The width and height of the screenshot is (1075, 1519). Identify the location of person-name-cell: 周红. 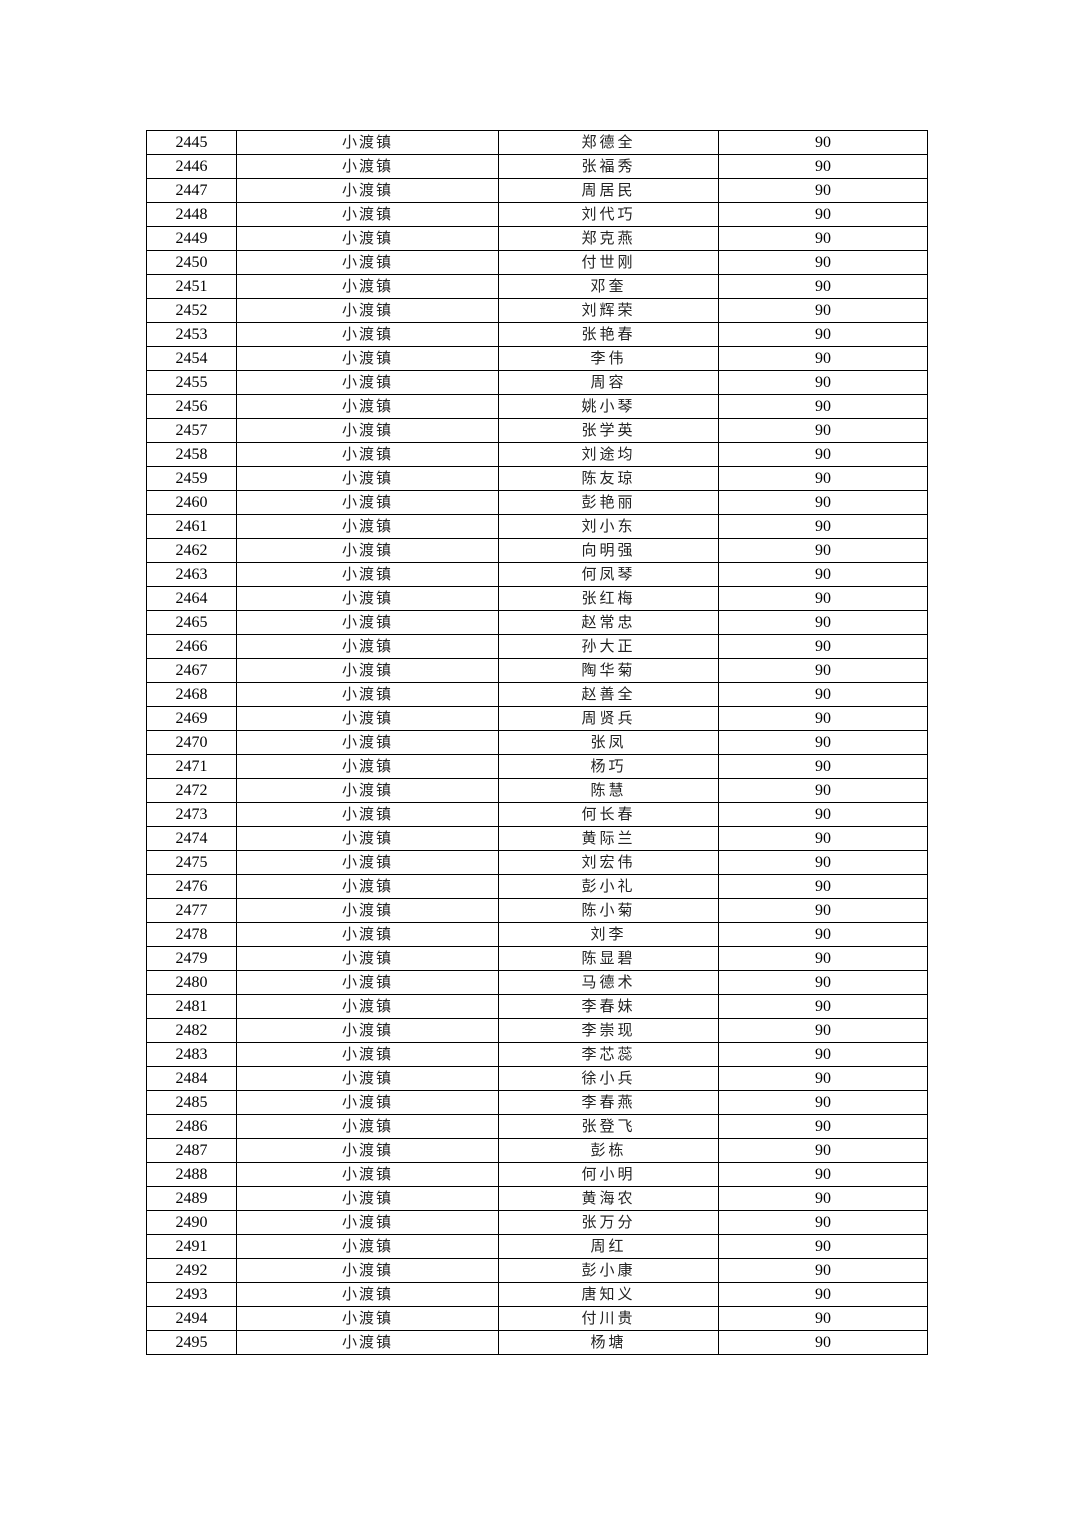
(608, 1246).